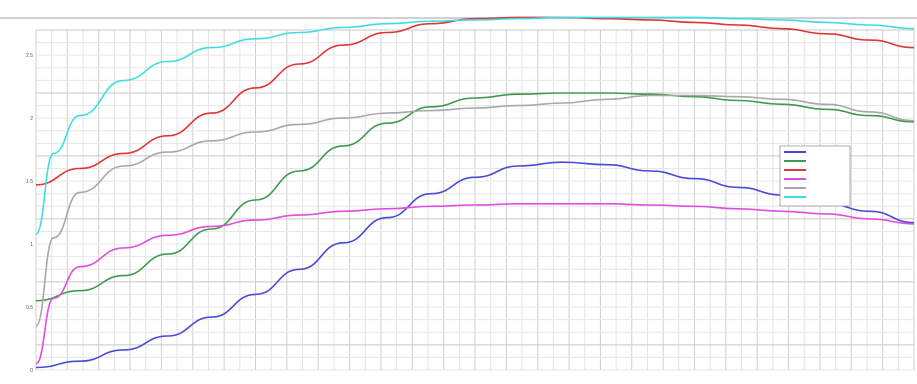  Describe the element at coordinates (31, 245) in the screenshot. I see `y-tick-label: 1` at that location.